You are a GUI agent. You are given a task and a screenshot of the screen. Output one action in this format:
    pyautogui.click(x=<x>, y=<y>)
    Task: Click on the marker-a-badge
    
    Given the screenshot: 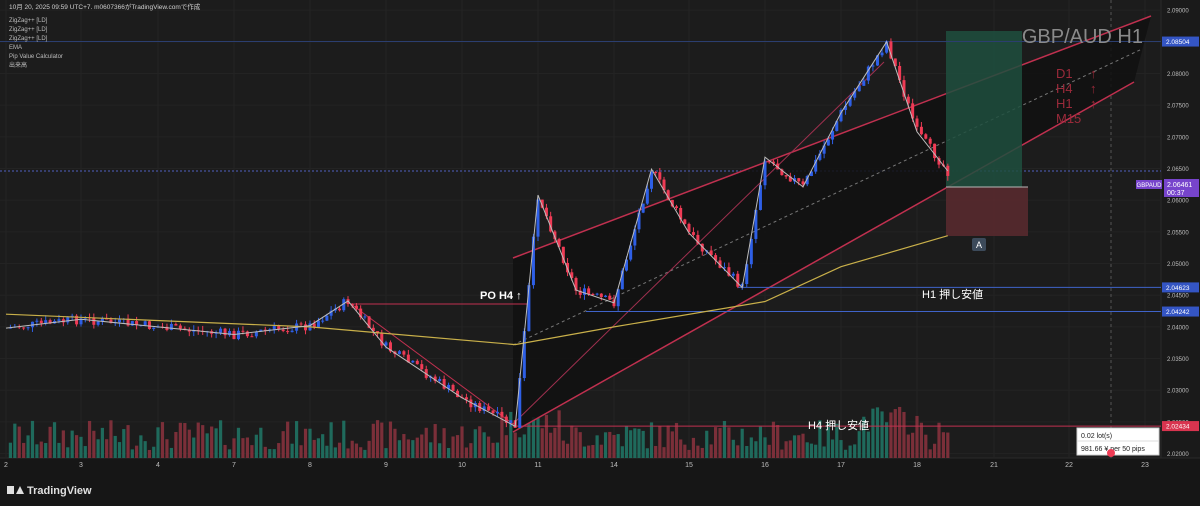 What is the action you would take?
    pyautogui.click(x=979, y=244)
    